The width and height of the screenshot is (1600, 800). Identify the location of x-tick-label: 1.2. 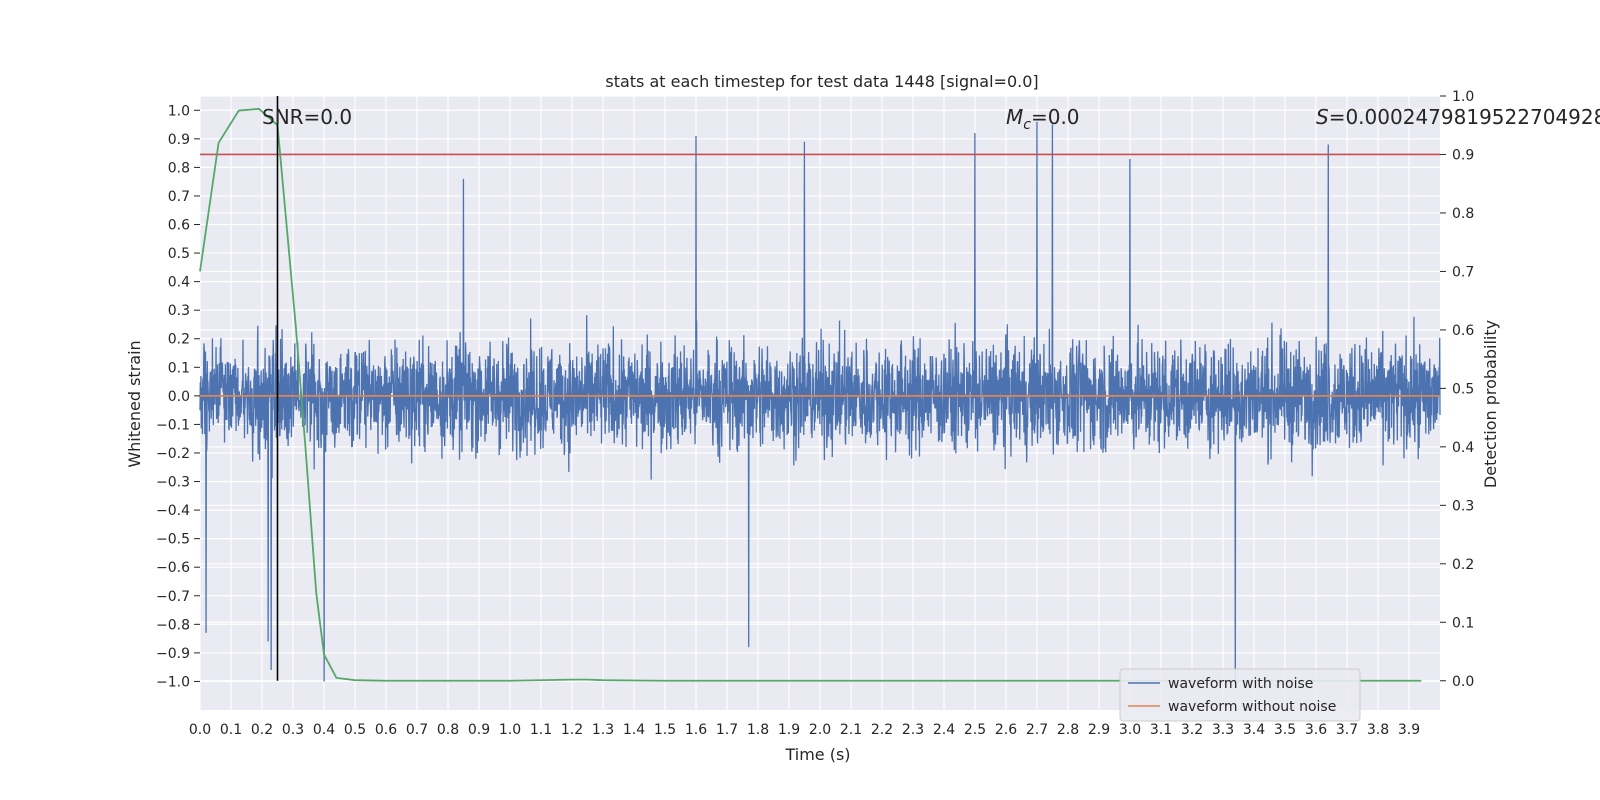
(572, 730).